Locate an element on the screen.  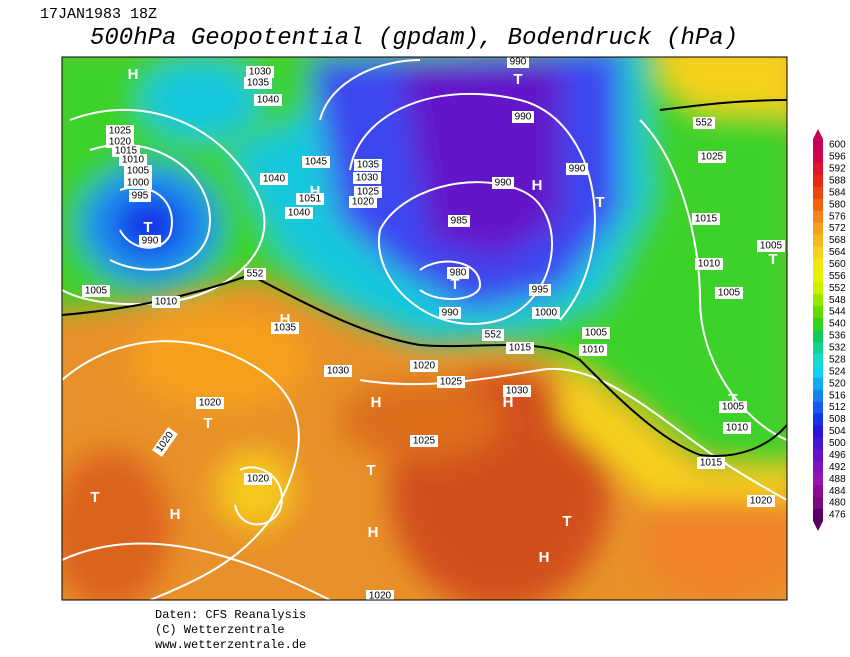
colorbar-label: 480 is located at coordinates (837, 503).